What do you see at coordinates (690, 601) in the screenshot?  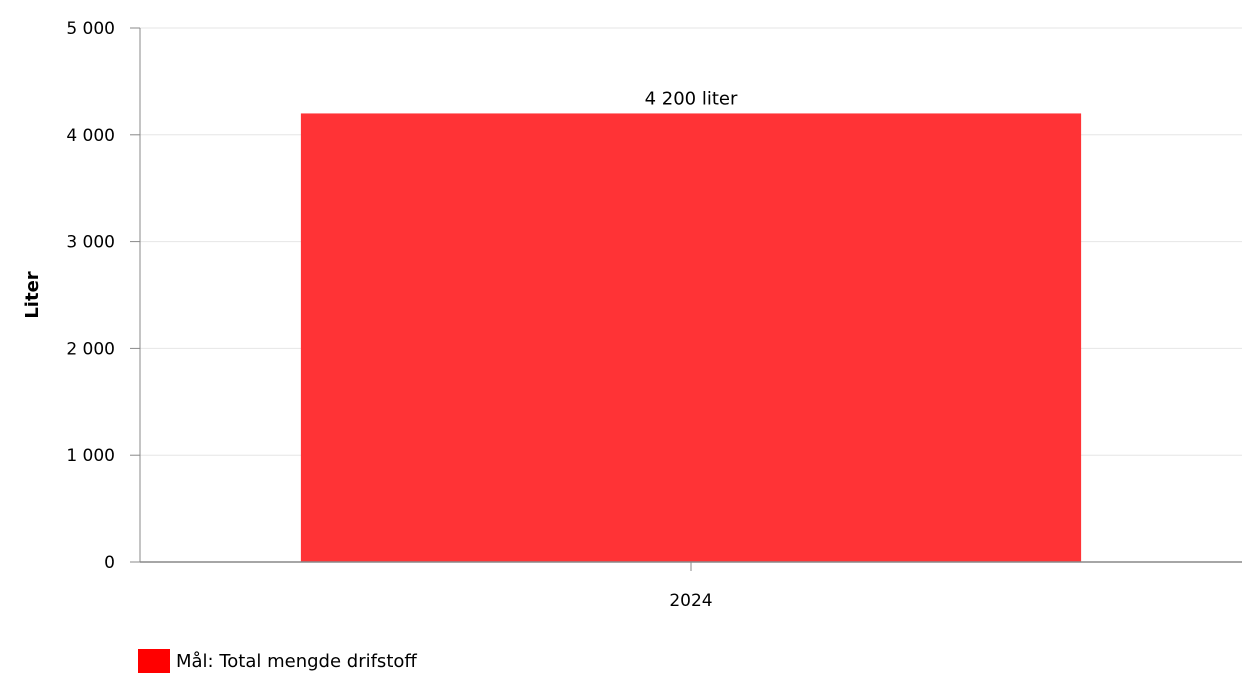 I see `x-tick-label: 2024` at bounding box center [690, 601].